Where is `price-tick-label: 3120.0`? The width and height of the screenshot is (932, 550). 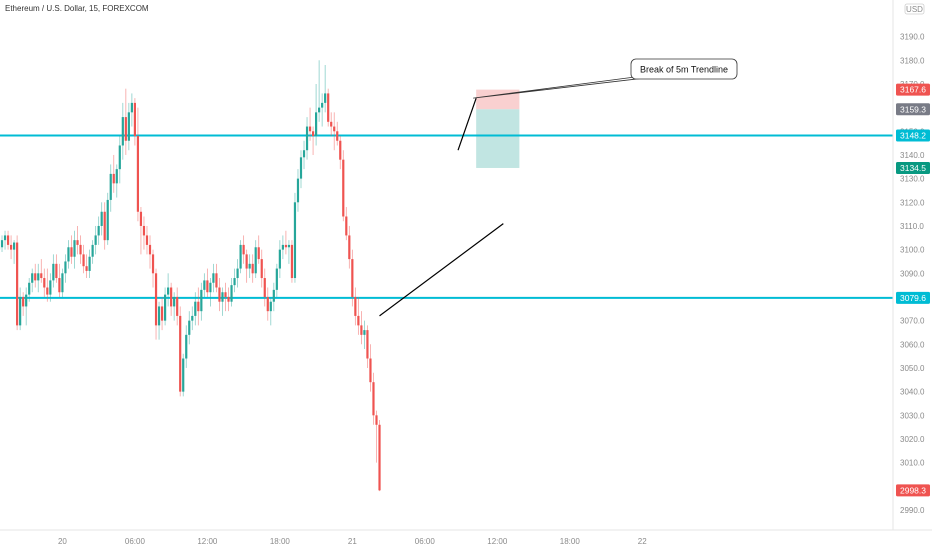 price-tick-label: 3120.0 is located at coordinates (912, 202).